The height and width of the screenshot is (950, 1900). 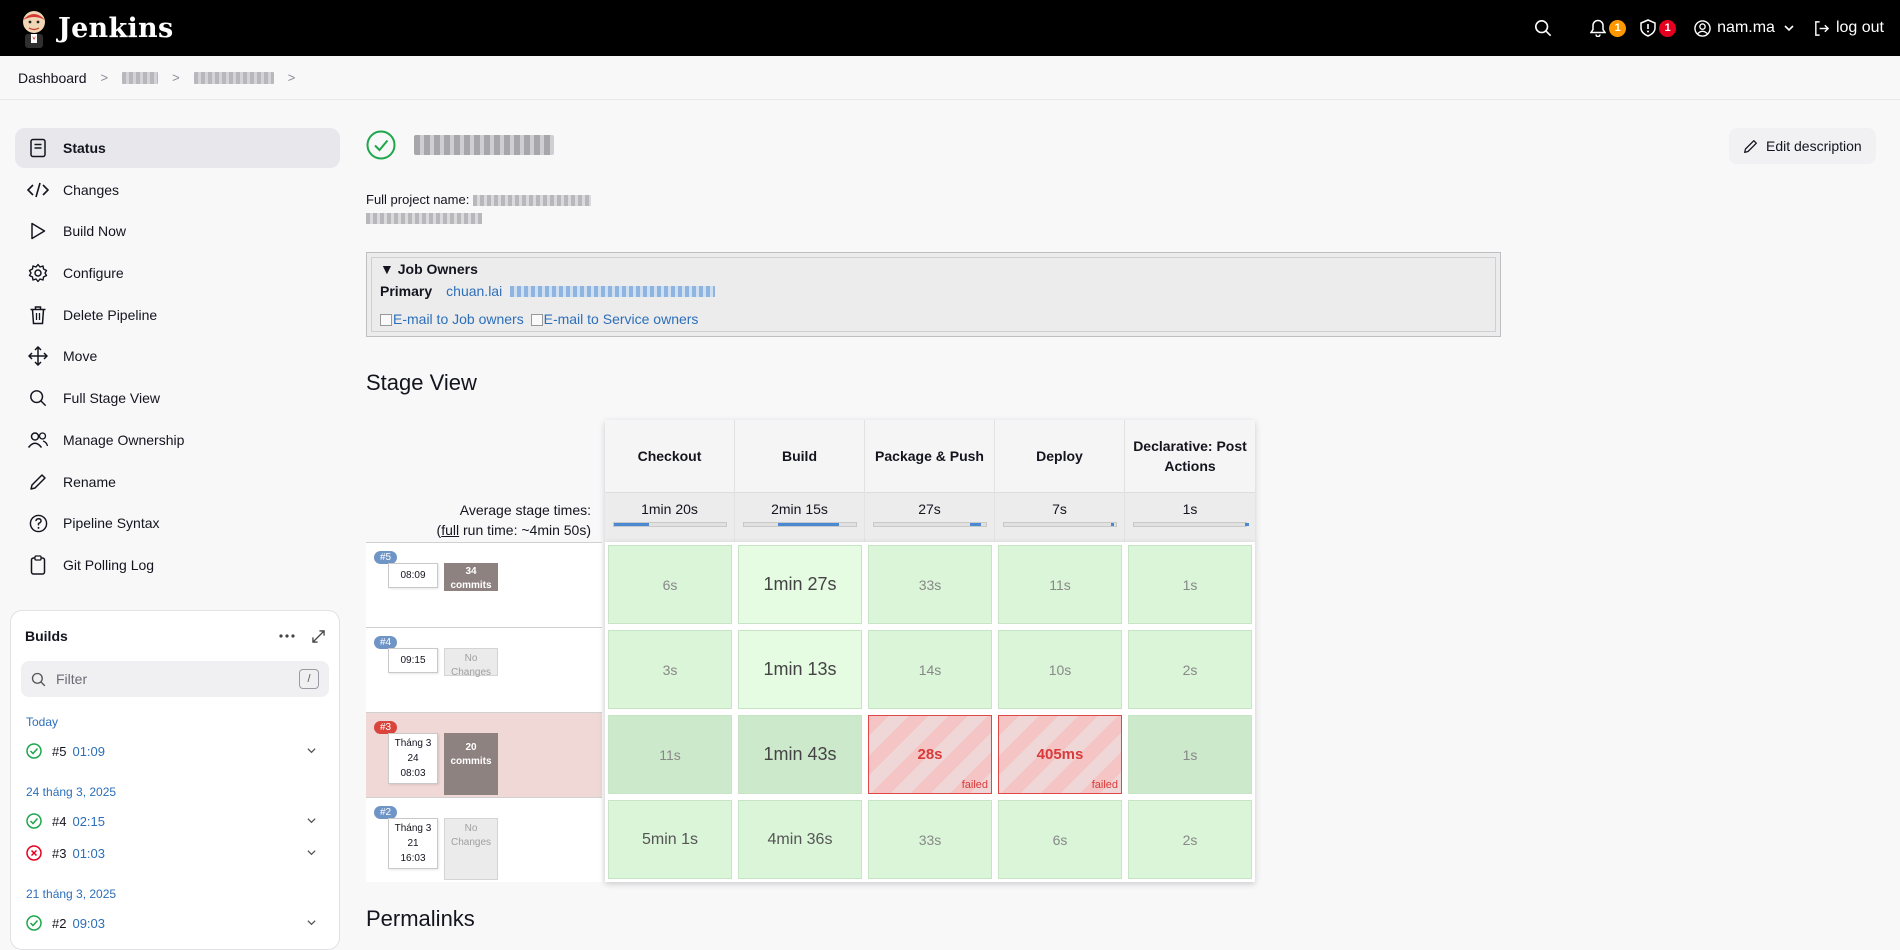 What do you see at coordinates (233, 77) in the screenshot?
I see `breadcrumb-job-redacted` at bounding box center [233, 77].